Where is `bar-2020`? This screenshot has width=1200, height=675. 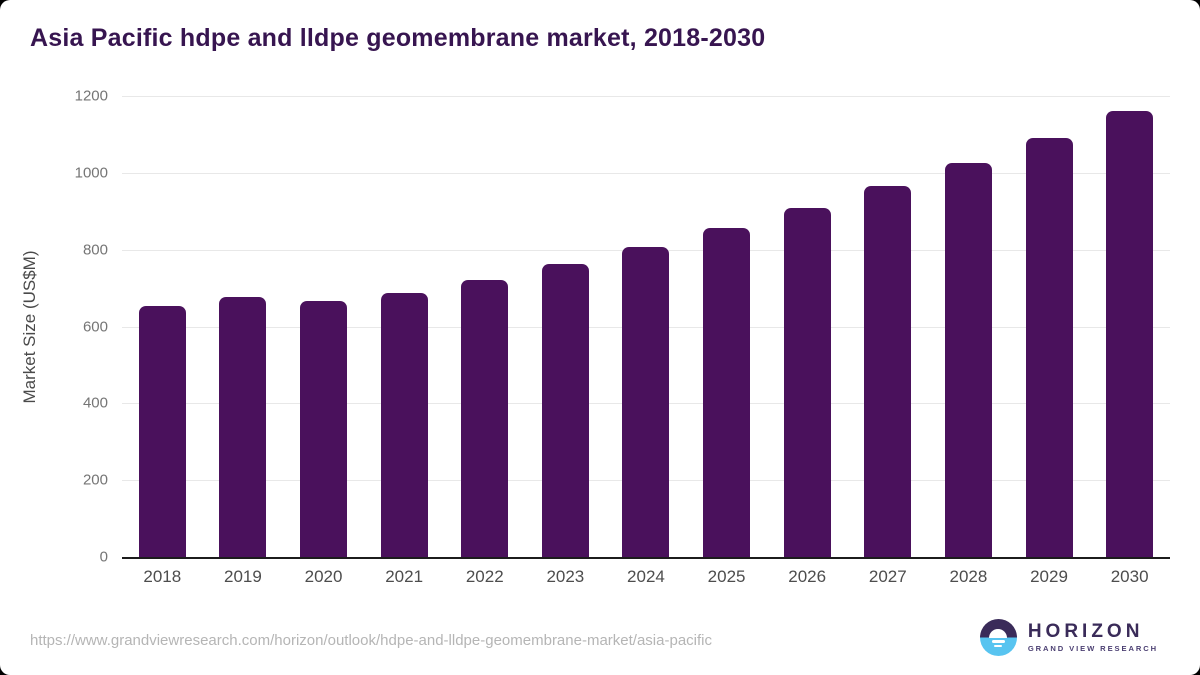 bar-2020 is located at coordinates (324, 428).